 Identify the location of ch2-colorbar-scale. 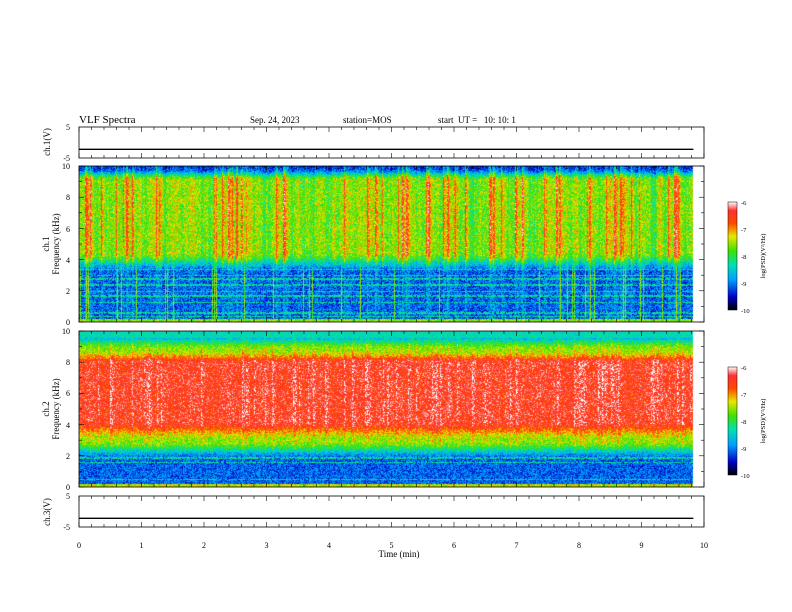
(732, 421).